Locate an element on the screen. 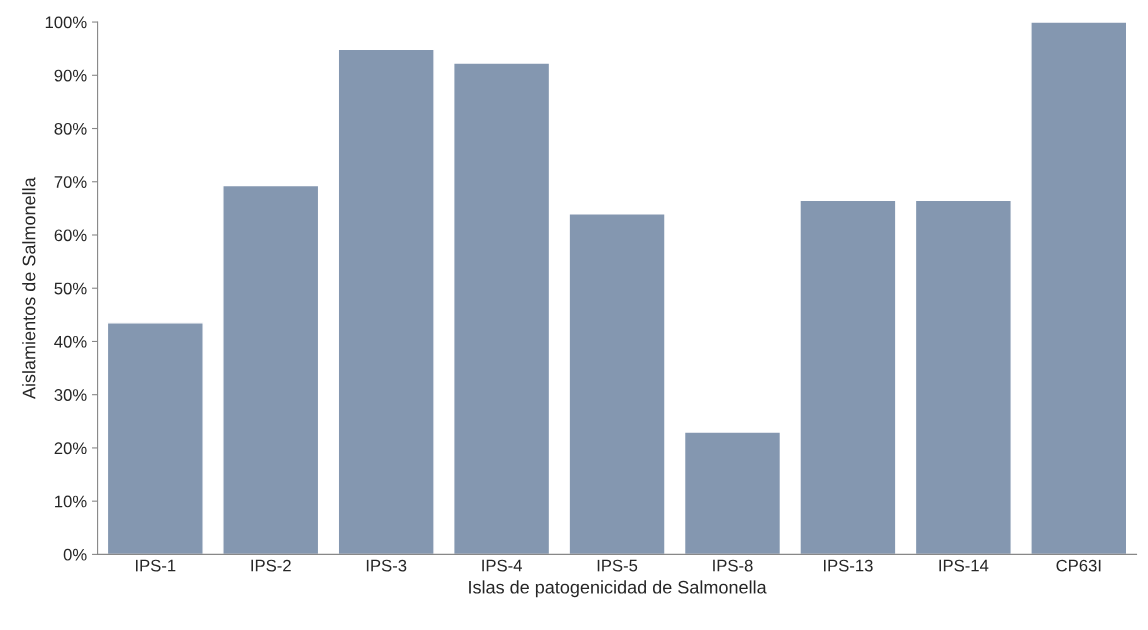 The width and height of the screenshot is (1148, 630). x-tick-label: IPS-4 is located at coordinates (502, 565).